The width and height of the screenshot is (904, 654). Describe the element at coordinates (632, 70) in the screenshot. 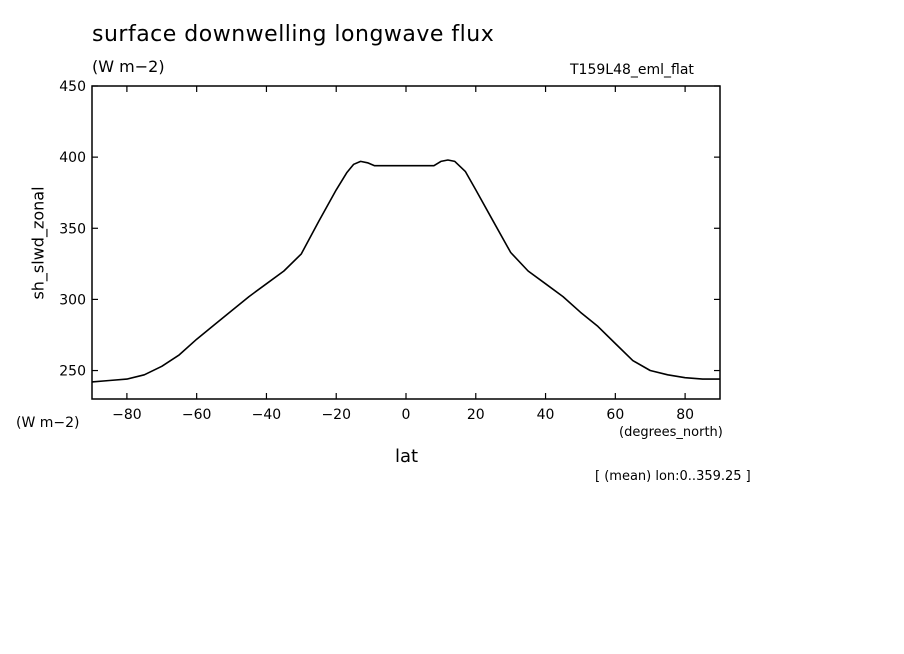

I see `run-label: T159L48_eml_flat` at that location.